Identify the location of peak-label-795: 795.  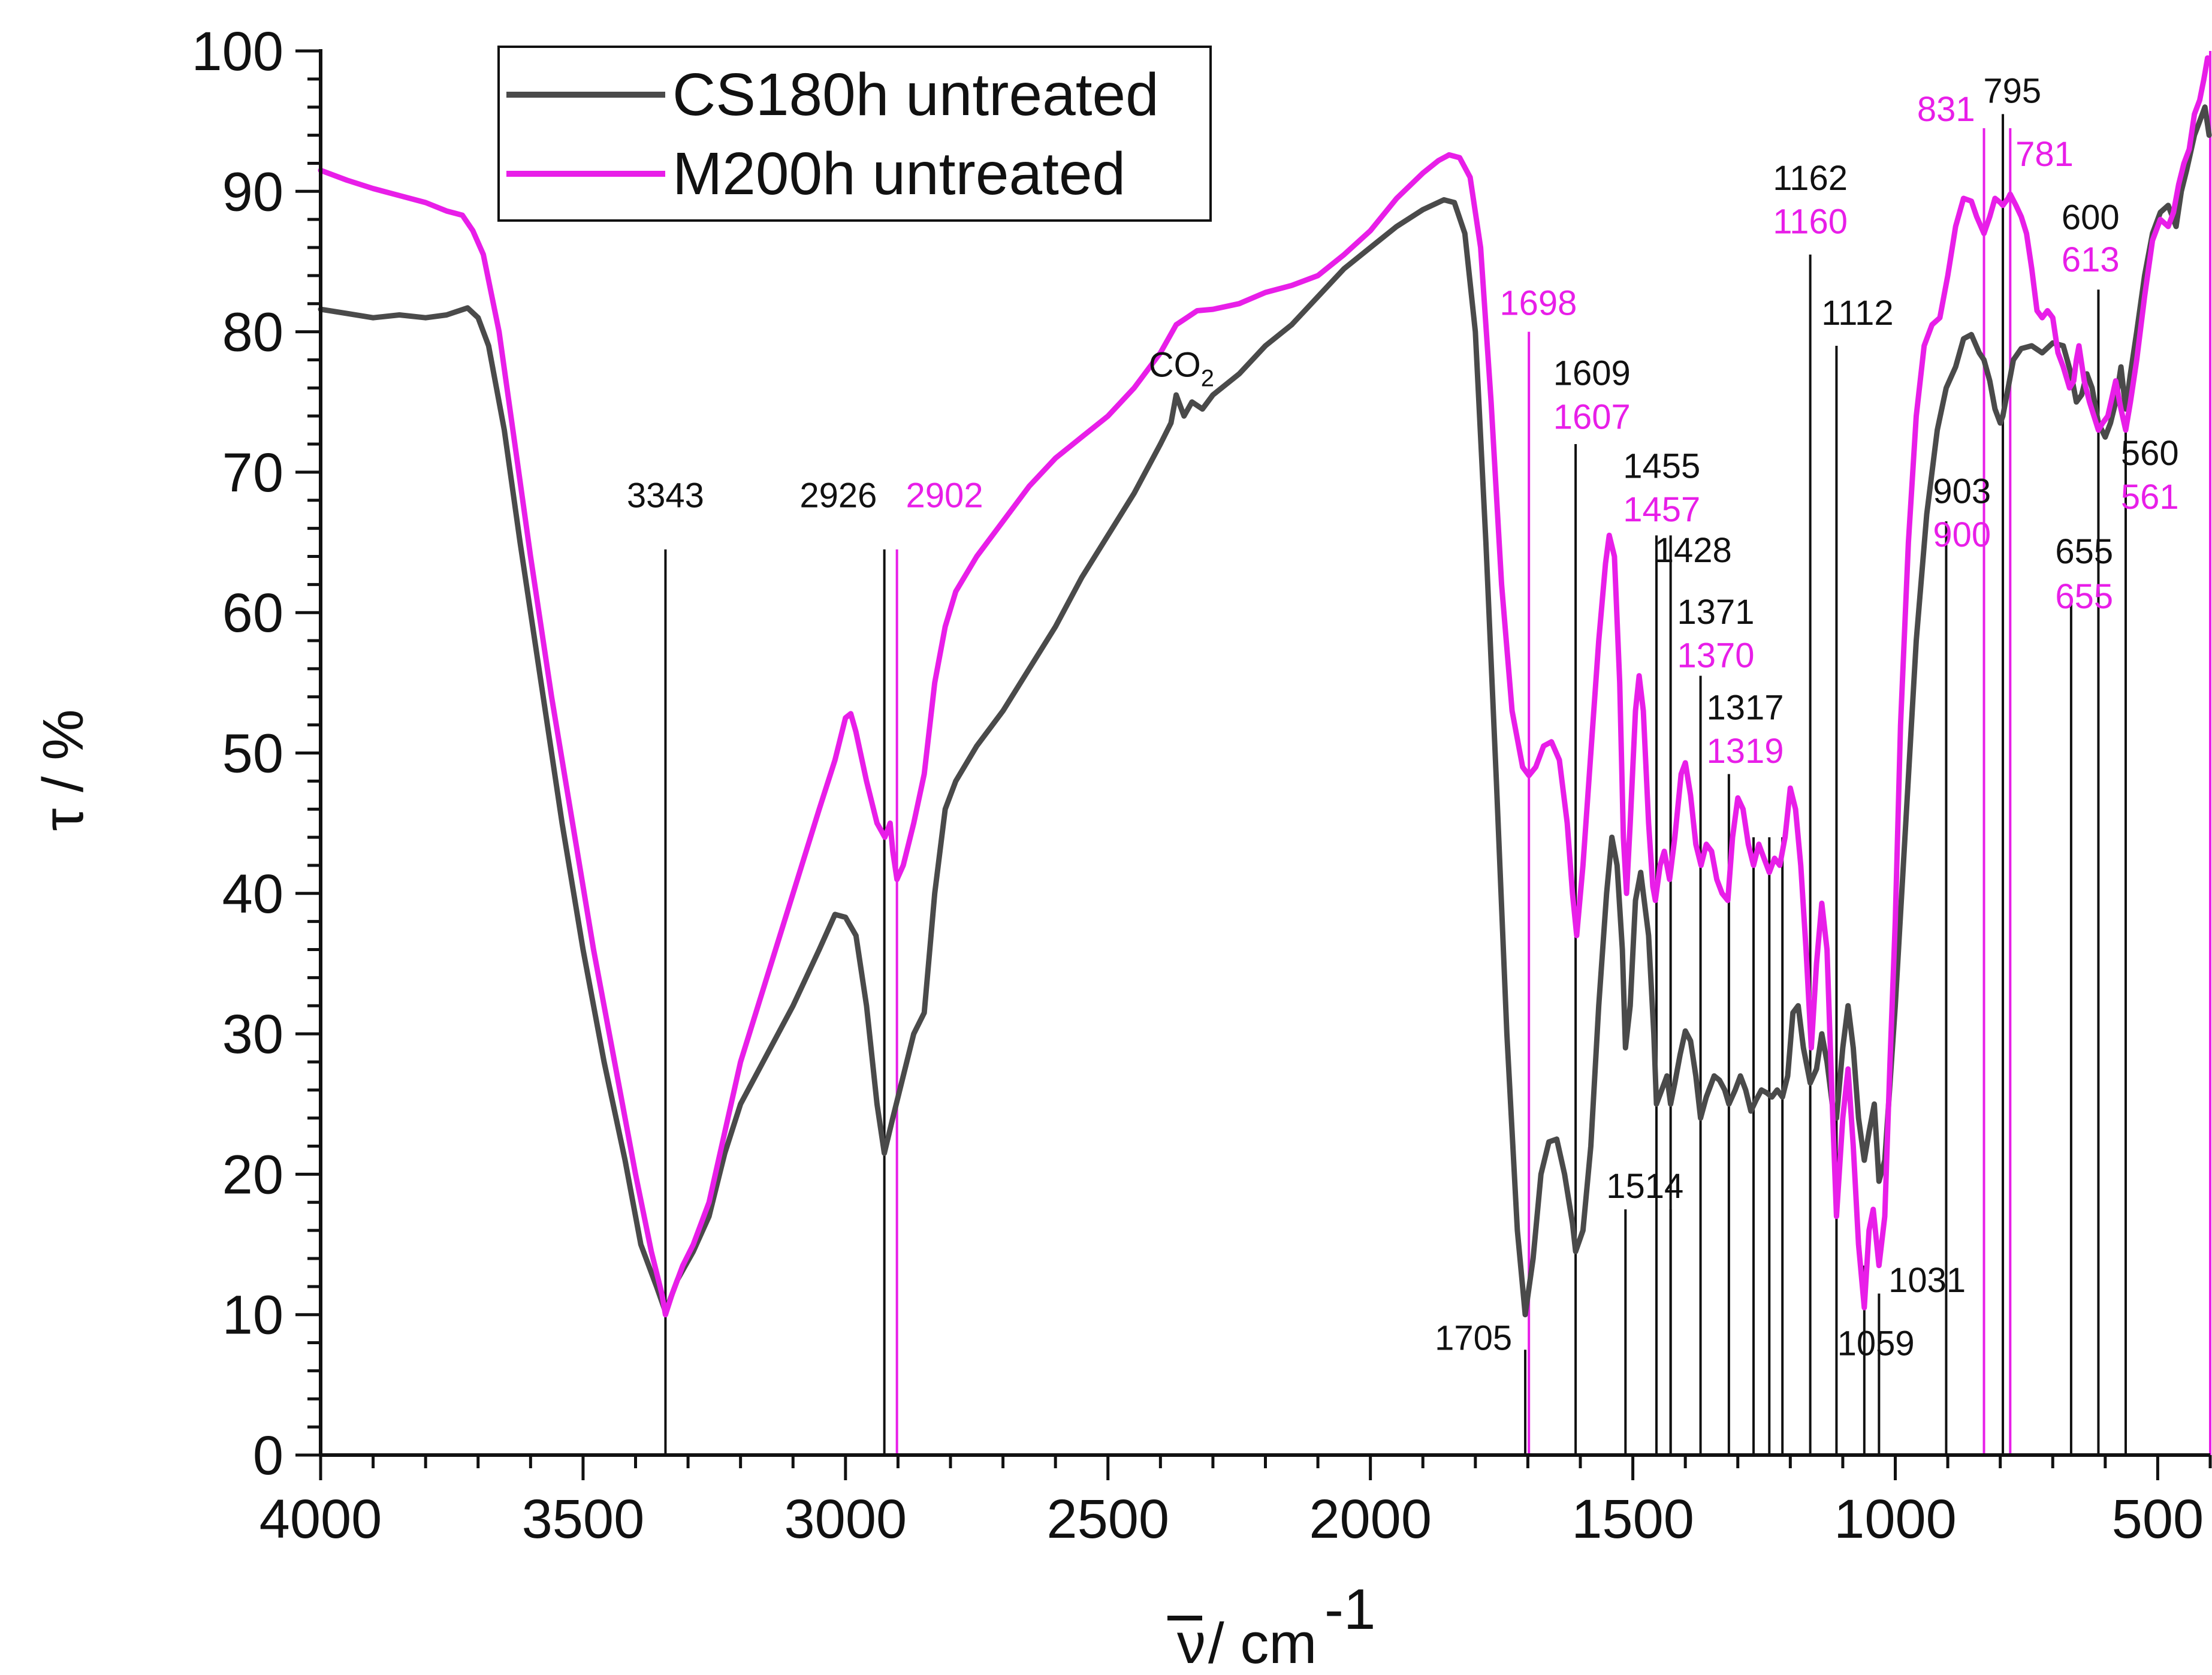
(2012, 91).